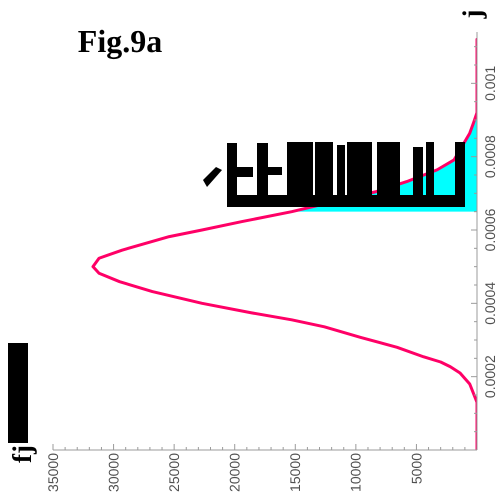  What do you see at coordinates (113, 472) in the screenshot?
I see `x-tick-label: 30000` at bounding box center [113, 472].